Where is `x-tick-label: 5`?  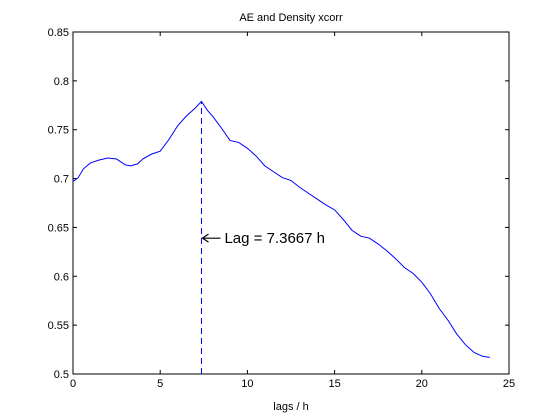 x-tick-label: 5 is located at coordinates (160, 384).